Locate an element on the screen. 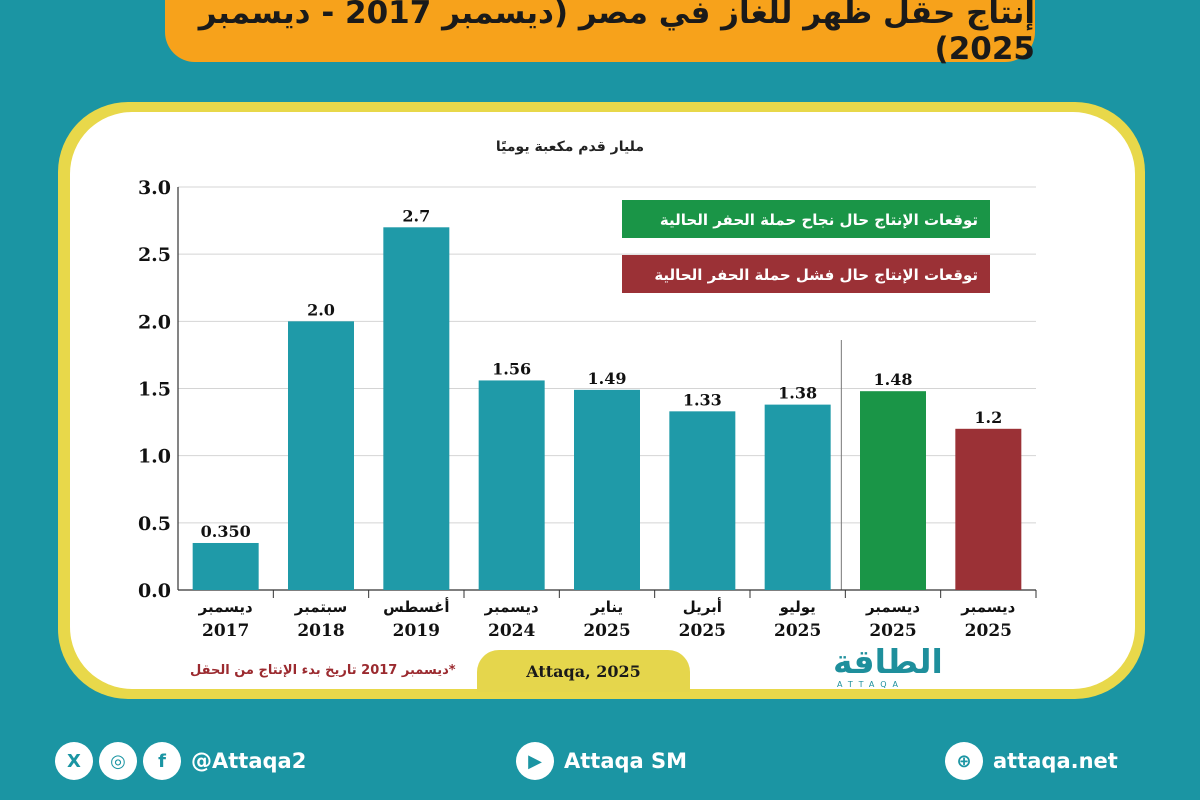 This screenshot has height=800, width=1200. y-tick-label: 1.0 is located at coordinates (154, 457).